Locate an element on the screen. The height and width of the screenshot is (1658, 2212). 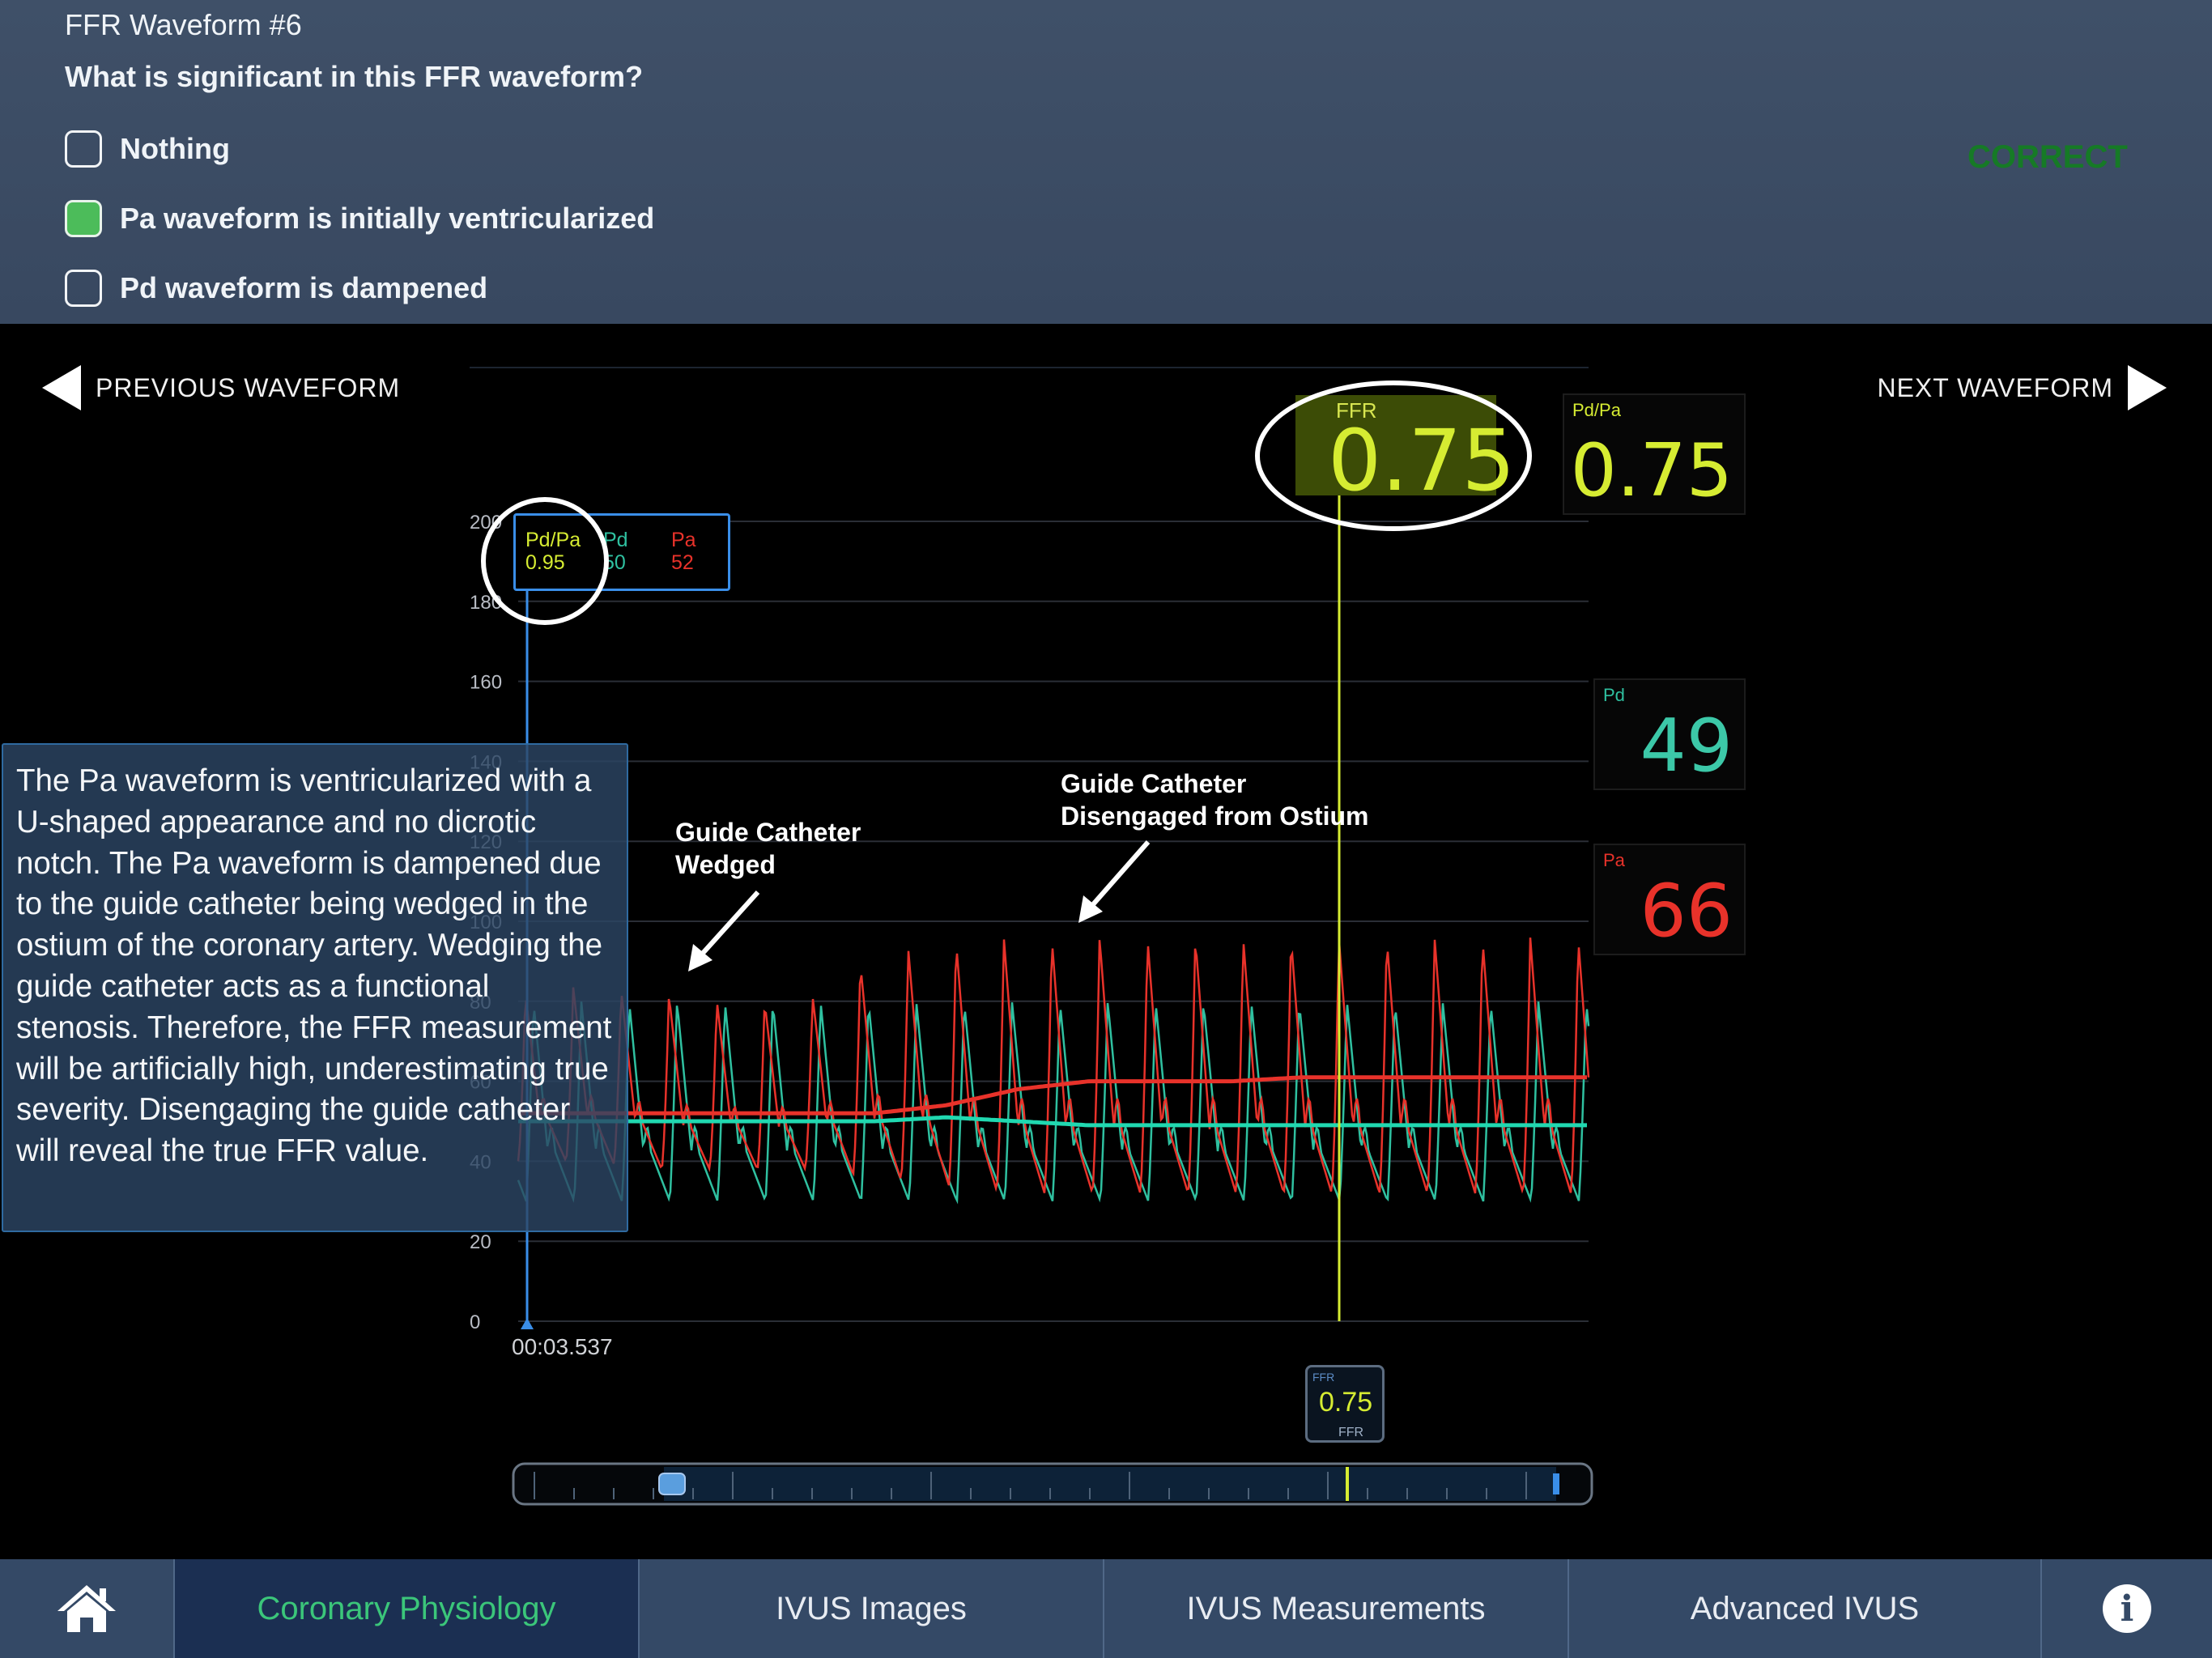
pa-label: Pa is located at coordinates (1614, 860).